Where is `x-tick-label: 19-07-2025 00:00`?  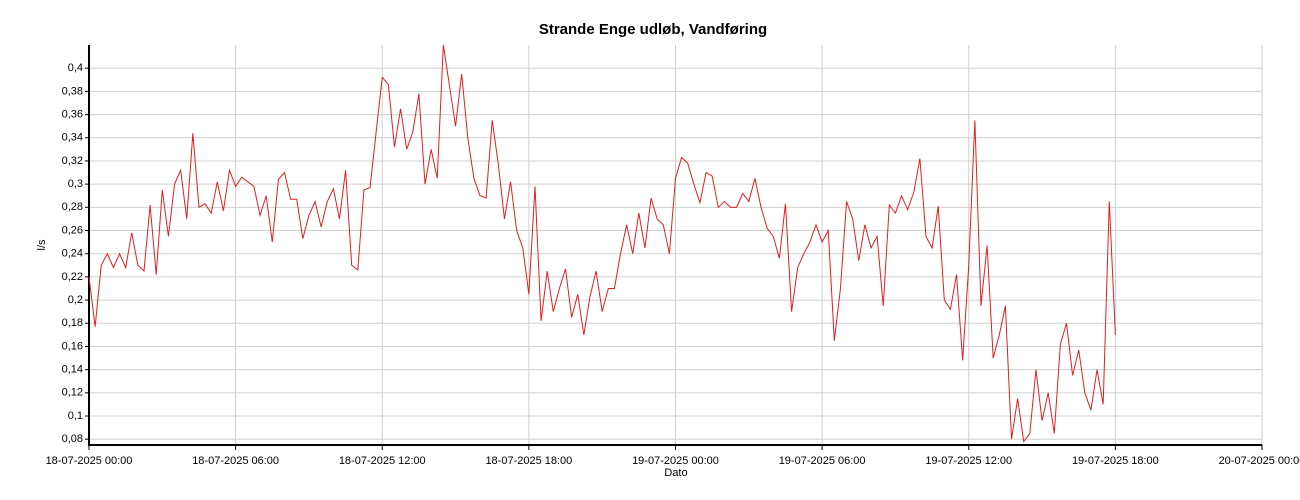
x-tick-label: 19-07-2025 00:00 is located at coordinates (675, 461).